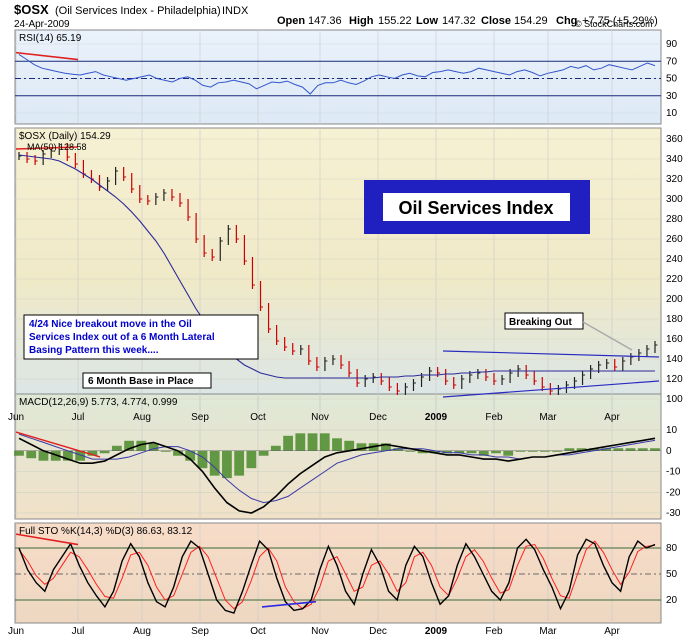  Describe the element at coordinates (258, 631) in the screenshot. I see `month-label-bottom: Oct` at that location.